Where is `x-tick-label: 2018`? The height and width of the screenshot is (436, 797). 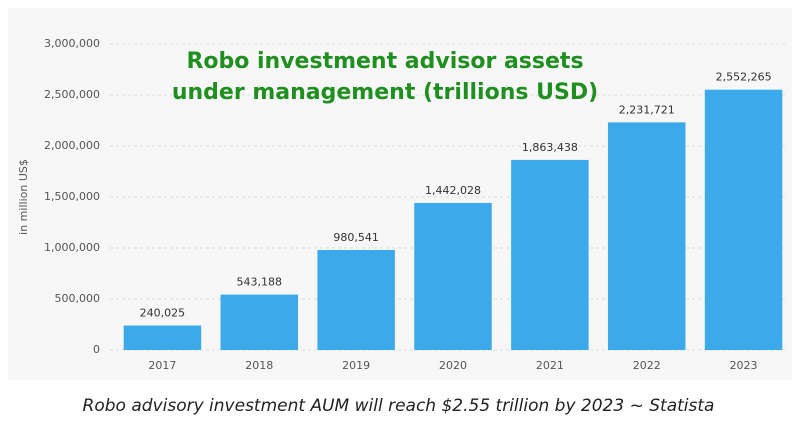
x-tick-label: 2018 is located at coordinates (259, 365).